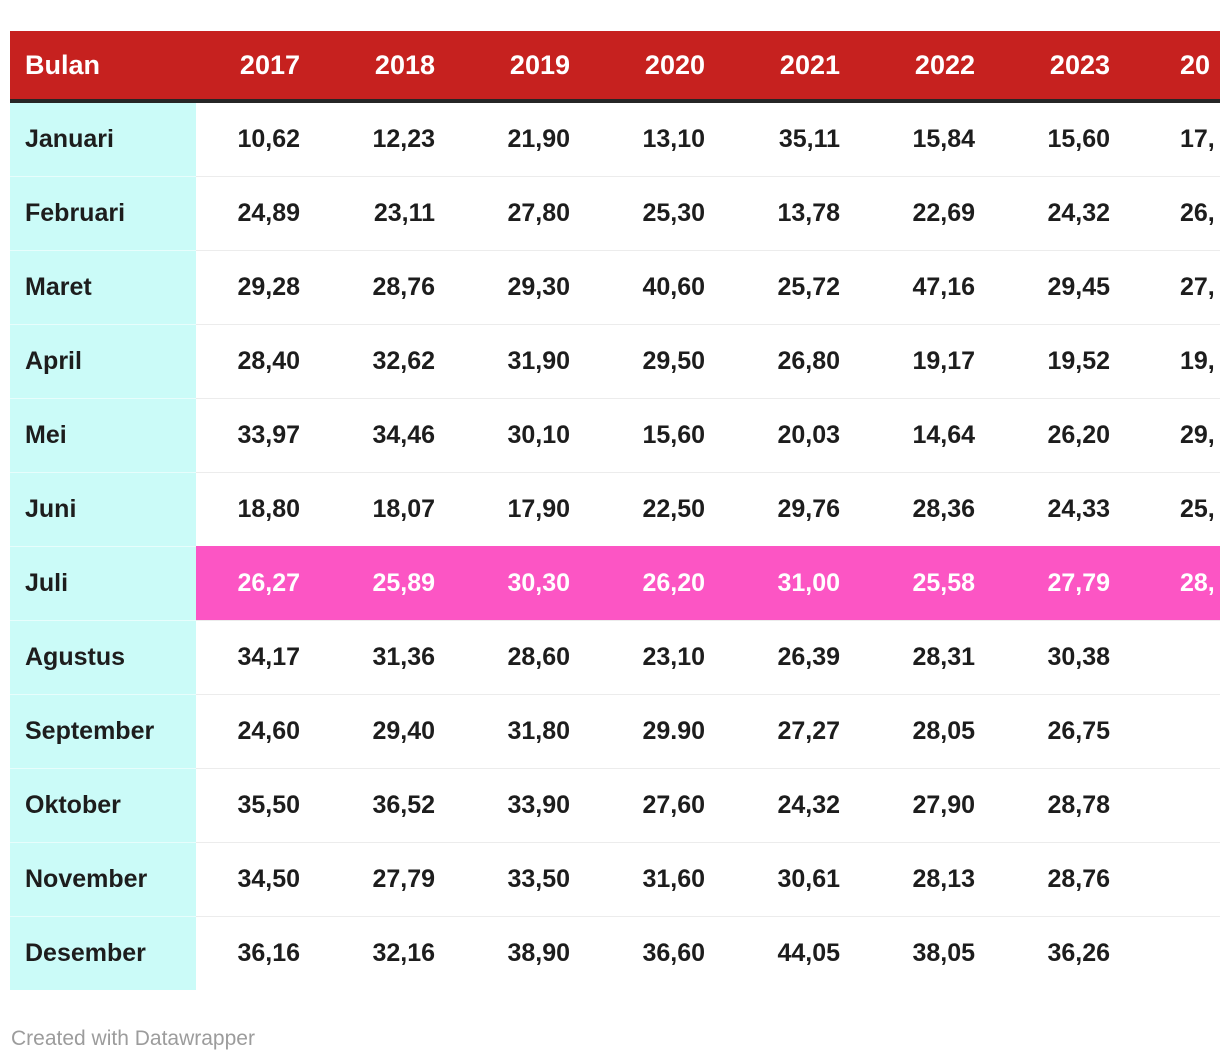 The height and width of the screenshot is (1064, 1220). I want to click on value-cell: 19,52, so click(1073, 361).